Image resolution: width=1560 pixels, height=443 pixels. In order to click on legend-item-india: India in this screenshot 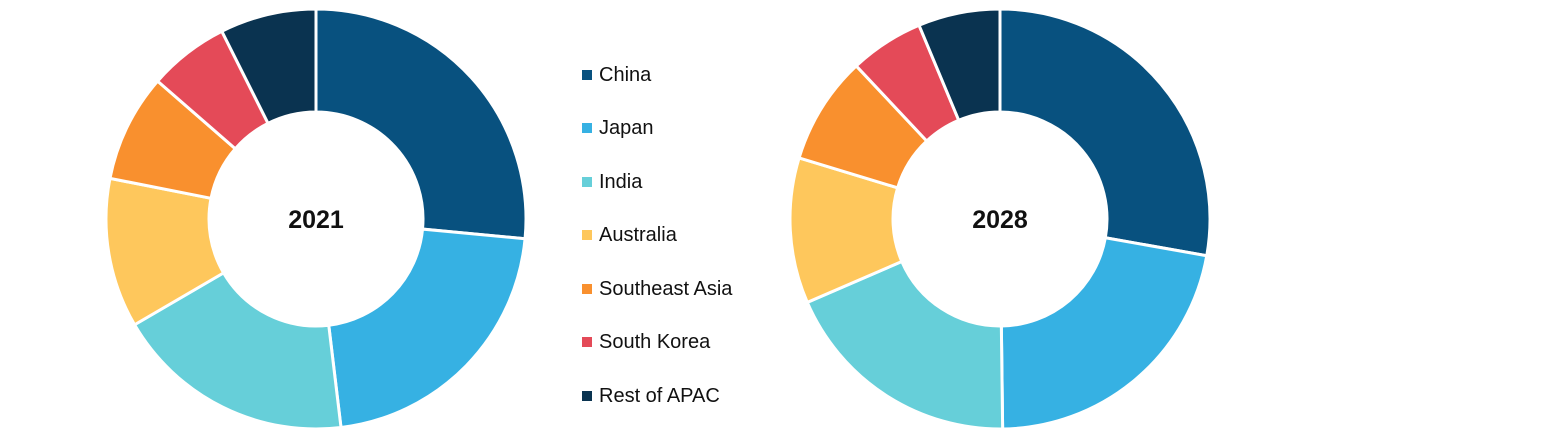, I will do `click(692, 182)`.